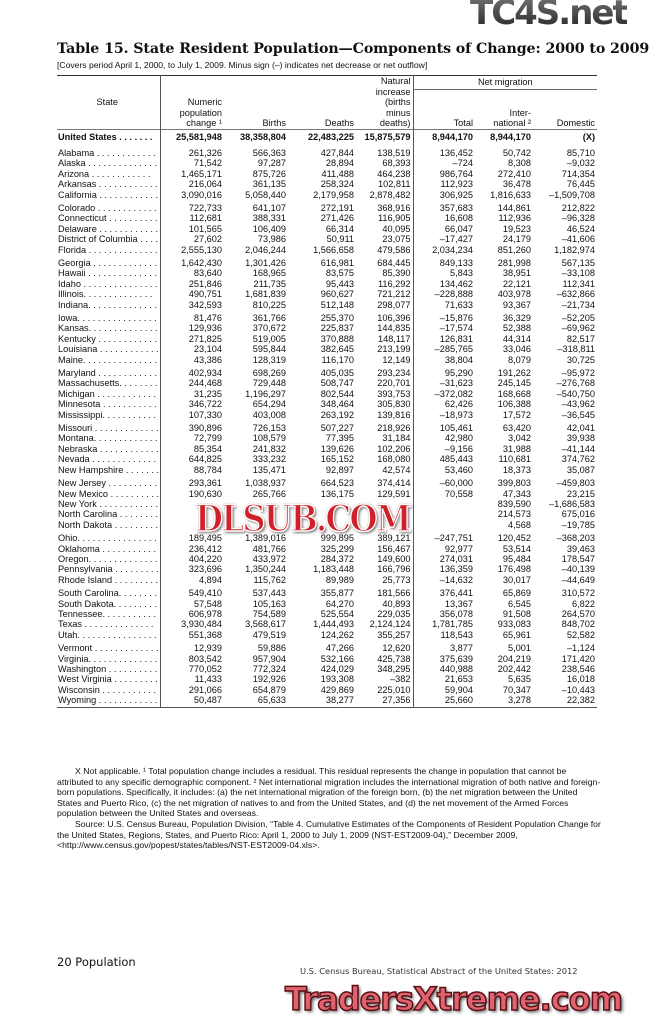 The height and width of the screenshot is (1024, 652). Describe the element at coordinates (109, 669) in the screenshot. I see `cell-state: Washington . . . . . . . . . .` at that location.